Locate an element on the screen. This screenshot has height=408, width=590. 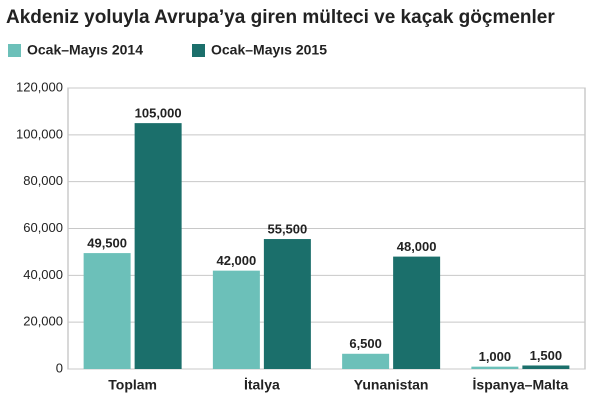
legend-label: Ocak–Mayıs 2015 is located at coordinates (269, 50).